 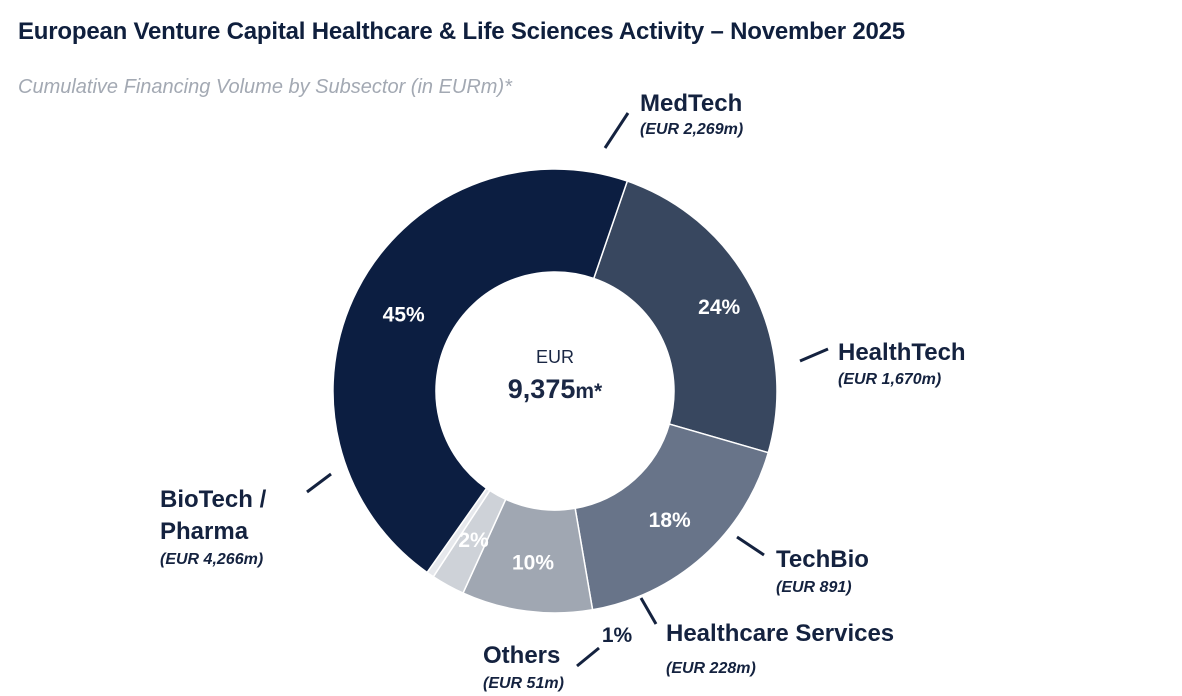 What do you see at coordinates (814, 587) in the screenshot?
I see `category-value-techbio: (EUR 891)` at bounding box center [814, 587].